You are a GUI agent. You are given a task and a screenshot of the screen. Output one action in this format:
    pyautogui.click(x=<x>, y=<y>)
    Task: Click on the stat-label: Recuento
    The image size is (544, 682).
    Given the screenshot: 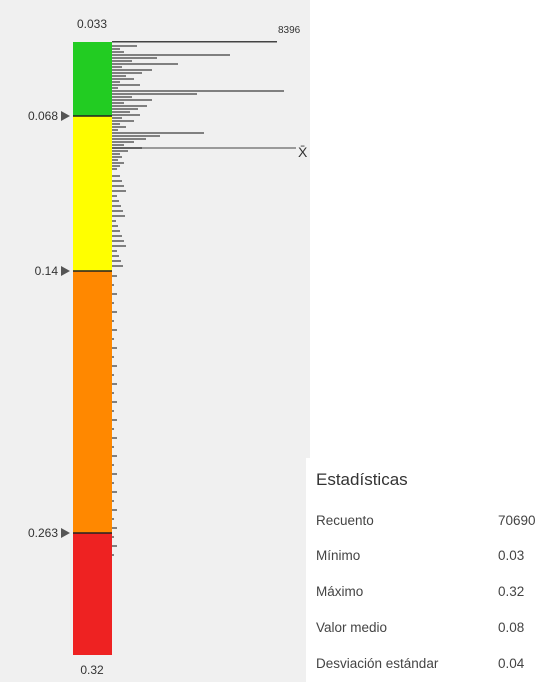 What is the action you would take?
    pyautogui.click(x=345, y=520)
    